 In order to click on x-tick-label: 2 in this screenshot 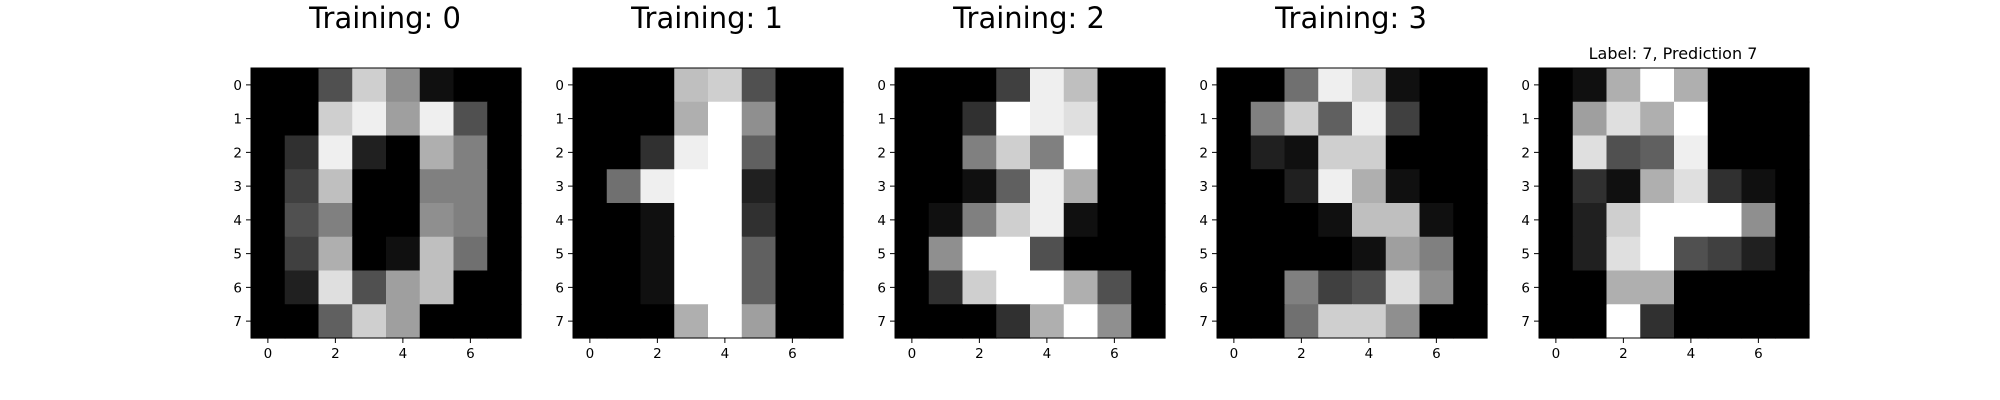, I will do `click(657, 354)`.